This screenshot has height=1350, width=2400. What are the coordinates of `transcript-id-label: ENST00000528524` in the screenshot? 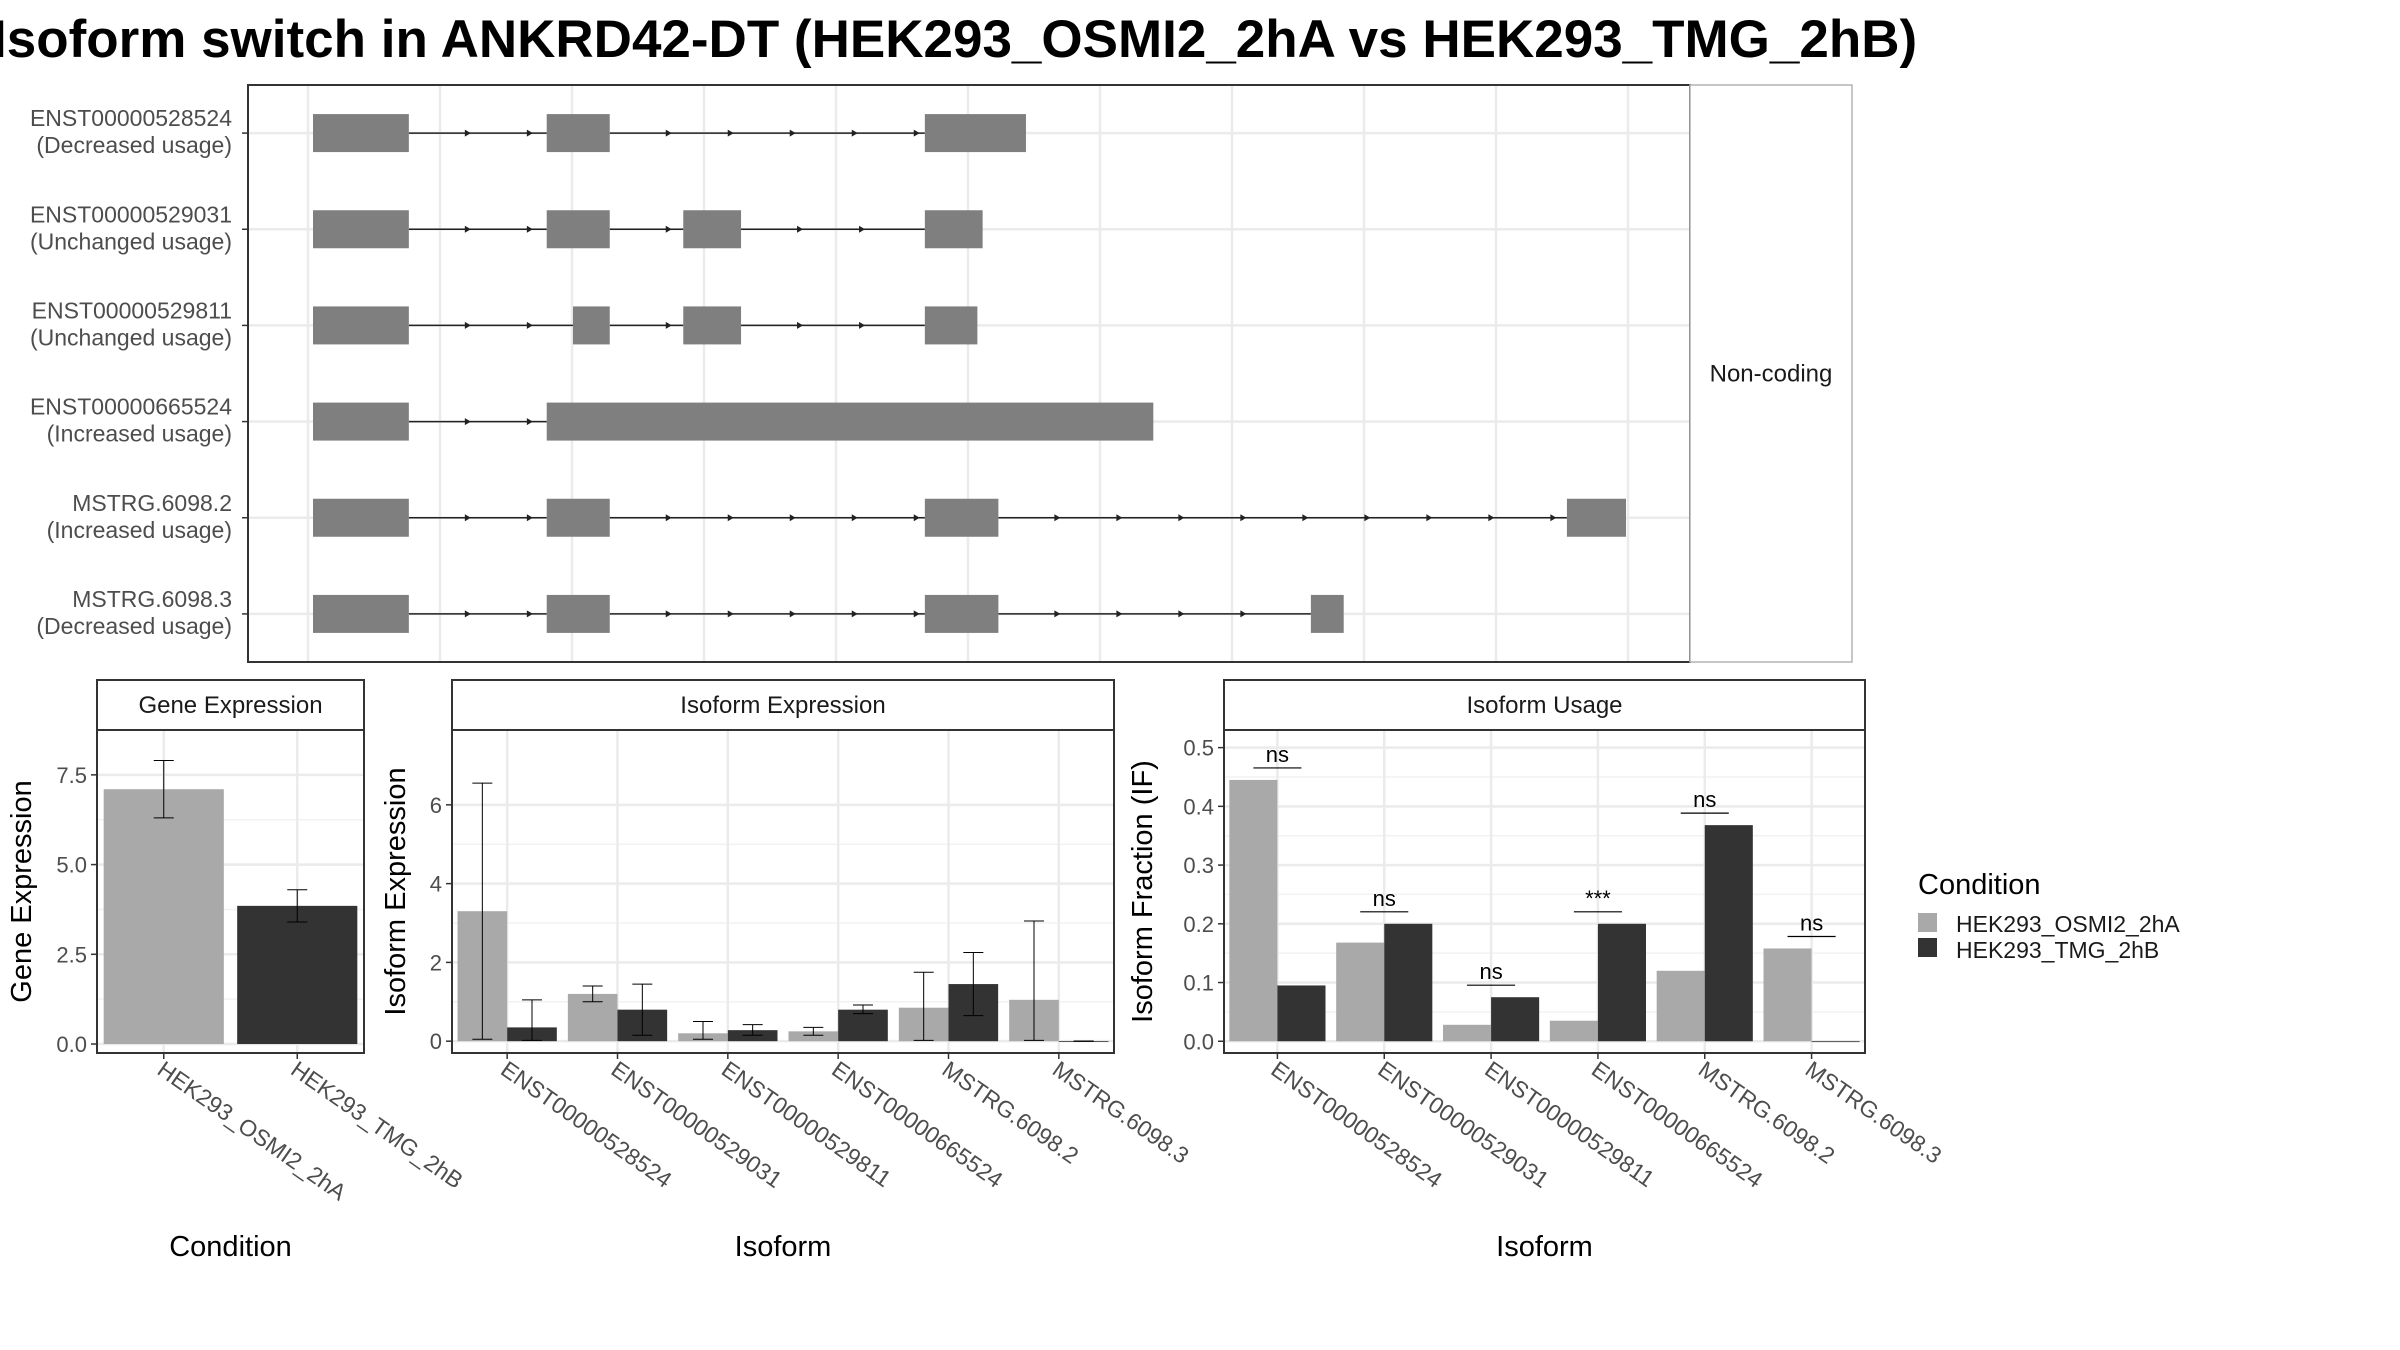 It's located at (131, 118).